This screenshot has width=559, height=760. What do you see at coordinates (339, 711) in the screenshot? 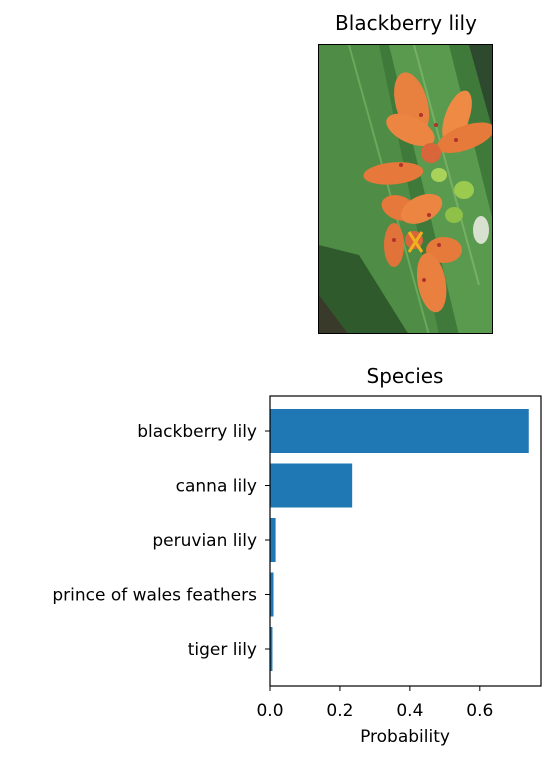
I see `x-tick-label: 0.2` at bounding box center [339, 711].